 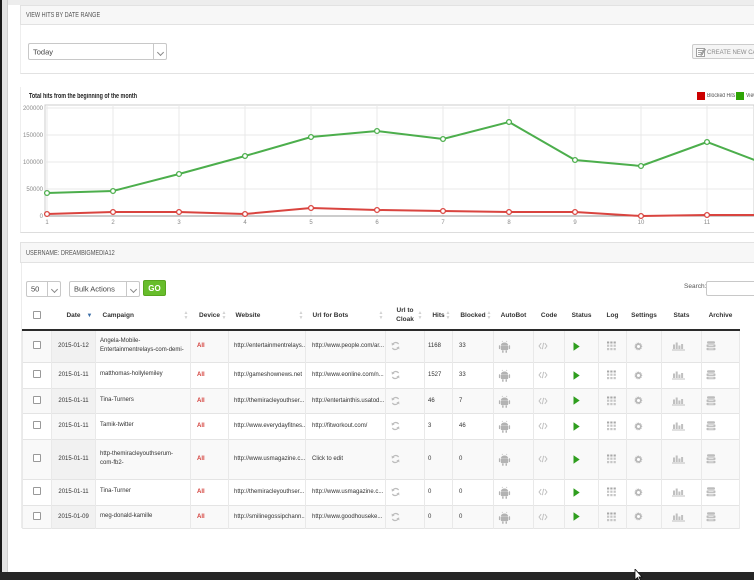 I want to click on svg-text: 0, so click(x=42, y=217).